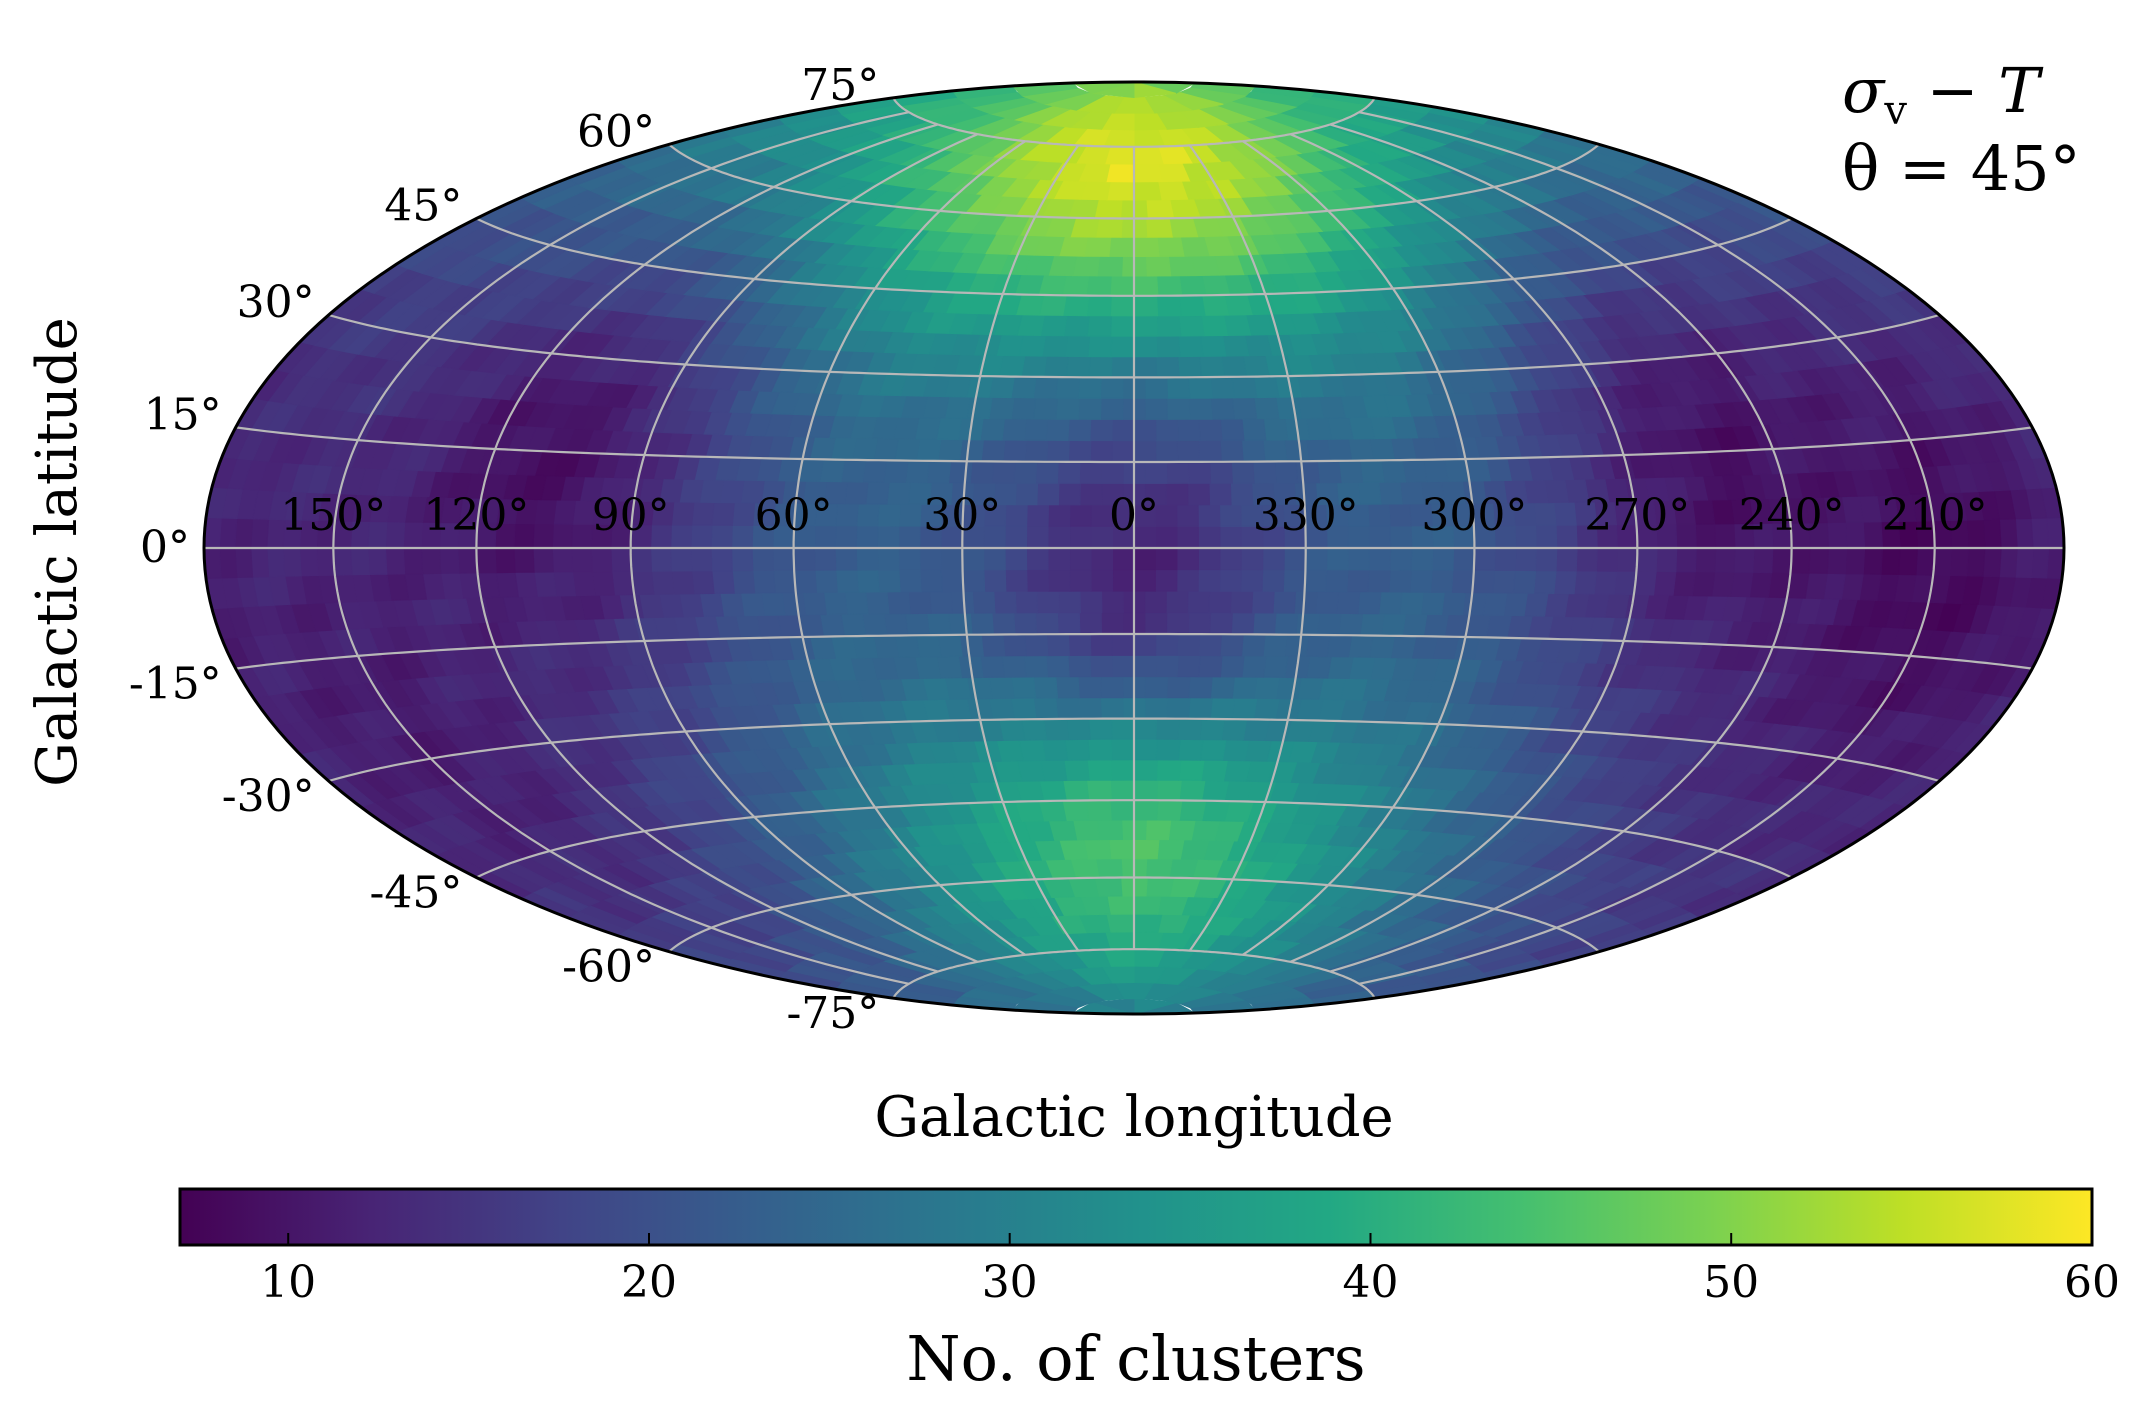 The height and width of the screenshot is (1422, 2144). What do you see at coordinates (1134, 839) in the screenshot?
I see `parallel-line` at bounding box center [1134, 839].